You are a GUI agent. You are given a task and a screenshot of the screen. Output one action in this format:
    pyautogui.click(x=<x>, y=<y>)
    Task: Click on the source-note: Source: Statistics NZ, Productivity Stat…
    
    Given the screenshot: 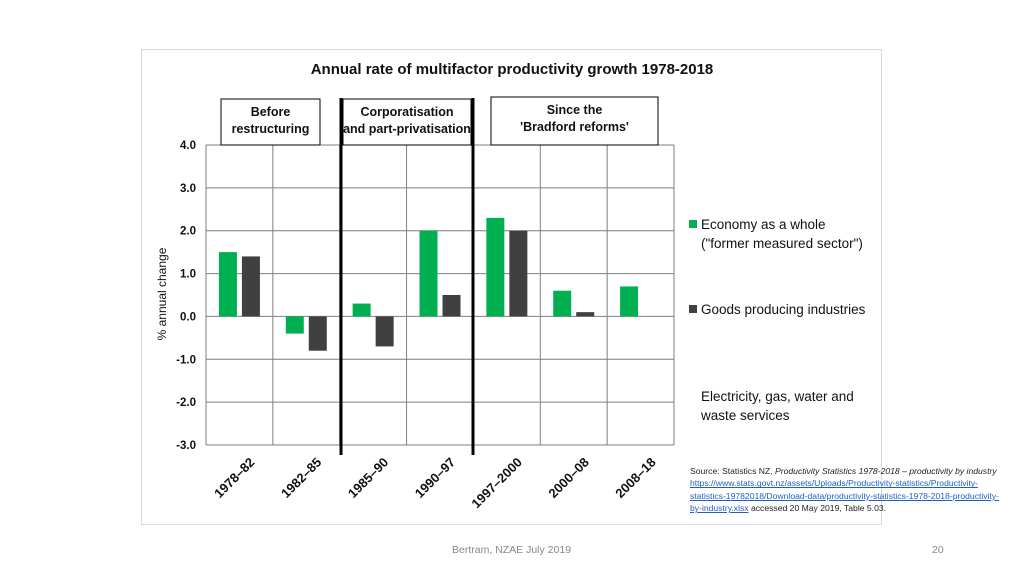 What is the action you would take?
    pyautogui.click(x=850, y=490)
    